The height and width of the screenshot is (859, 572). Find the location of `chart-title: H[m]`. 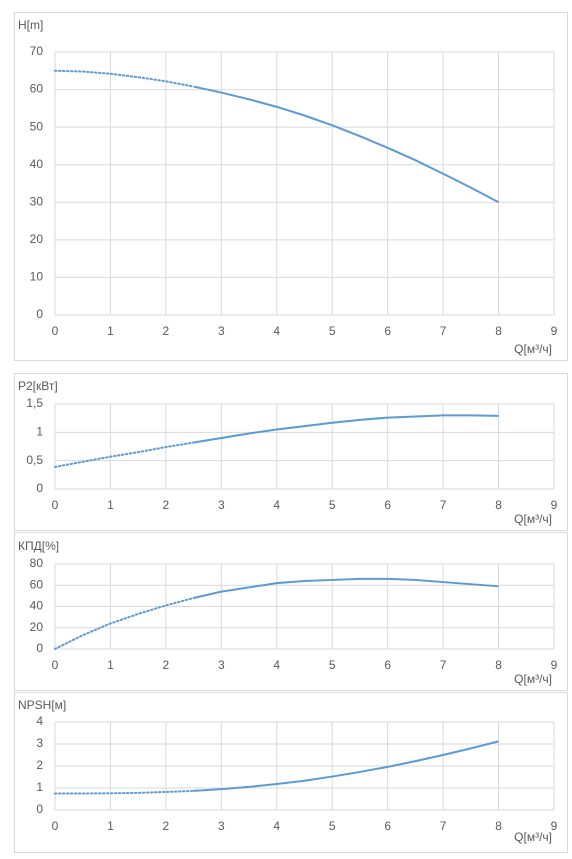

chart-title: H[m] is located at coordinates (30, 25).